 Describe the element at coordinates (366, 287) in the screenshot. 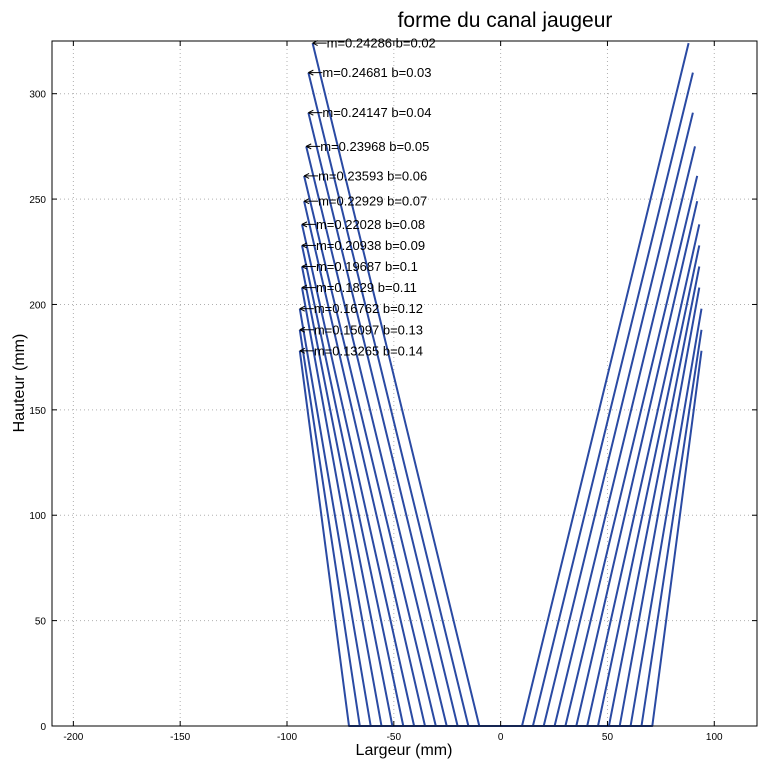

I see `annotation-label: m=0.1829 b=0.11` at that location.